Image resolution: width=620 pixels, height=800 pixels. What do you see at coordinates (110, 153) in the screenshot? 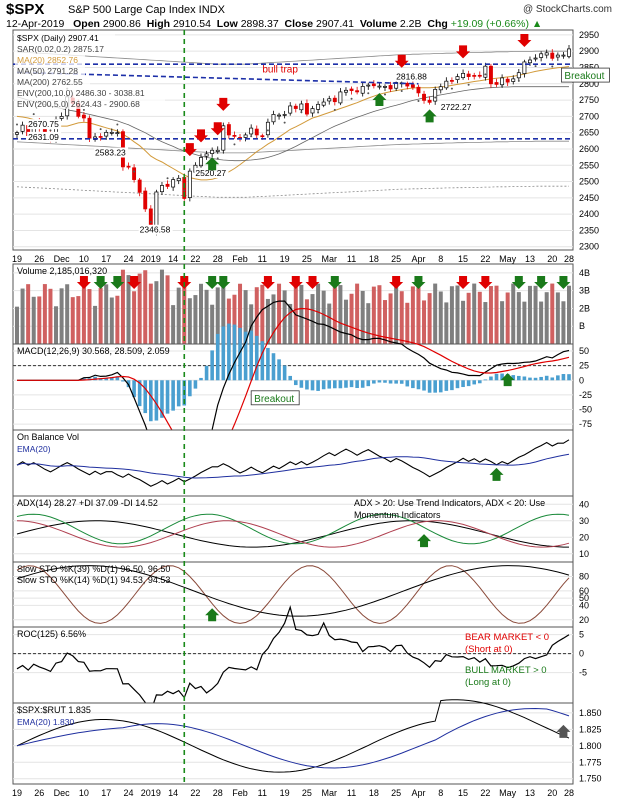
I see `price-label: 2583.23` at bounding box center [110, 153].